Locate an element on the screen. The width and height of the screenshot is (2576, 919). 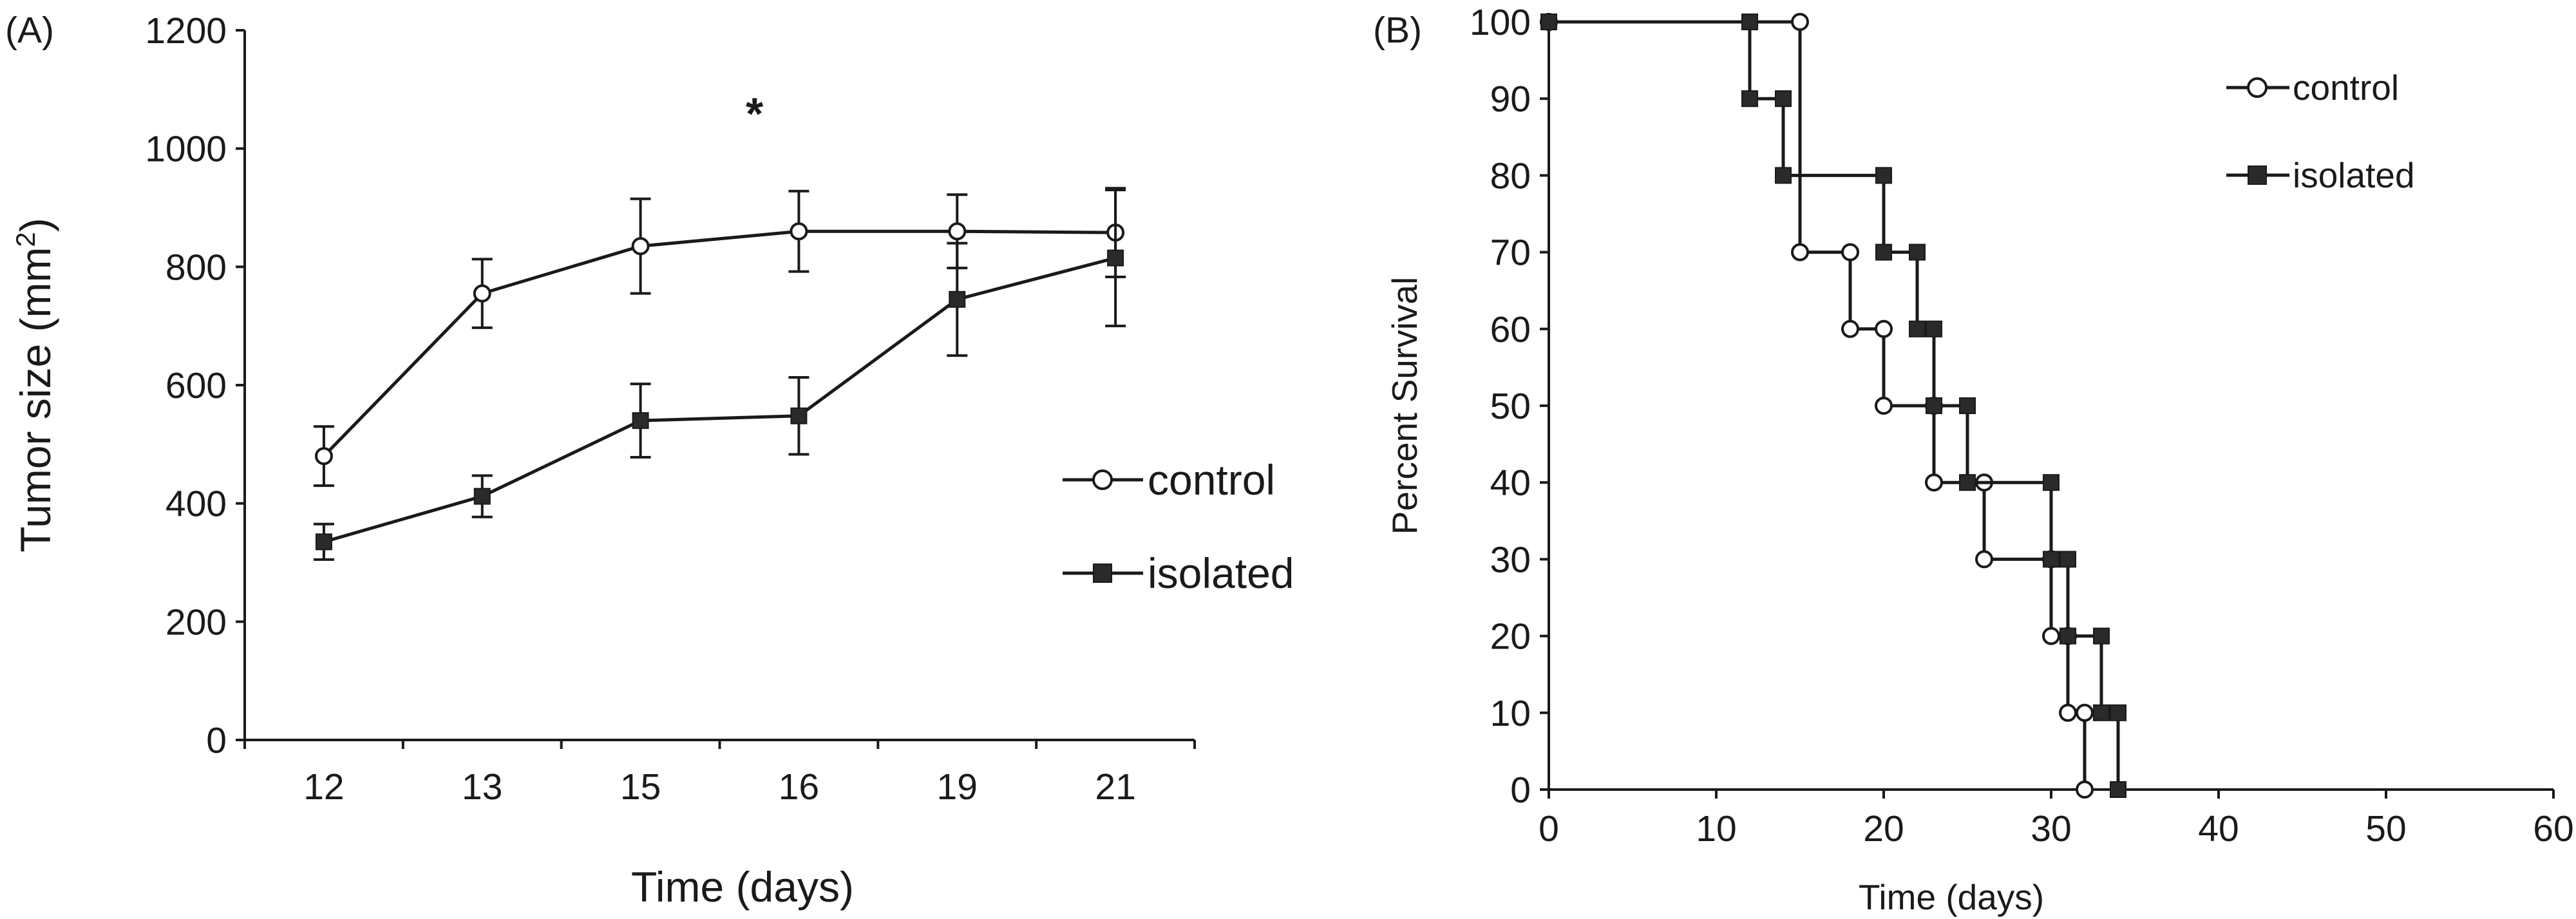
panel-a-y-axis-label: Tumor size (mm2) is located at coordinates (34, 385).